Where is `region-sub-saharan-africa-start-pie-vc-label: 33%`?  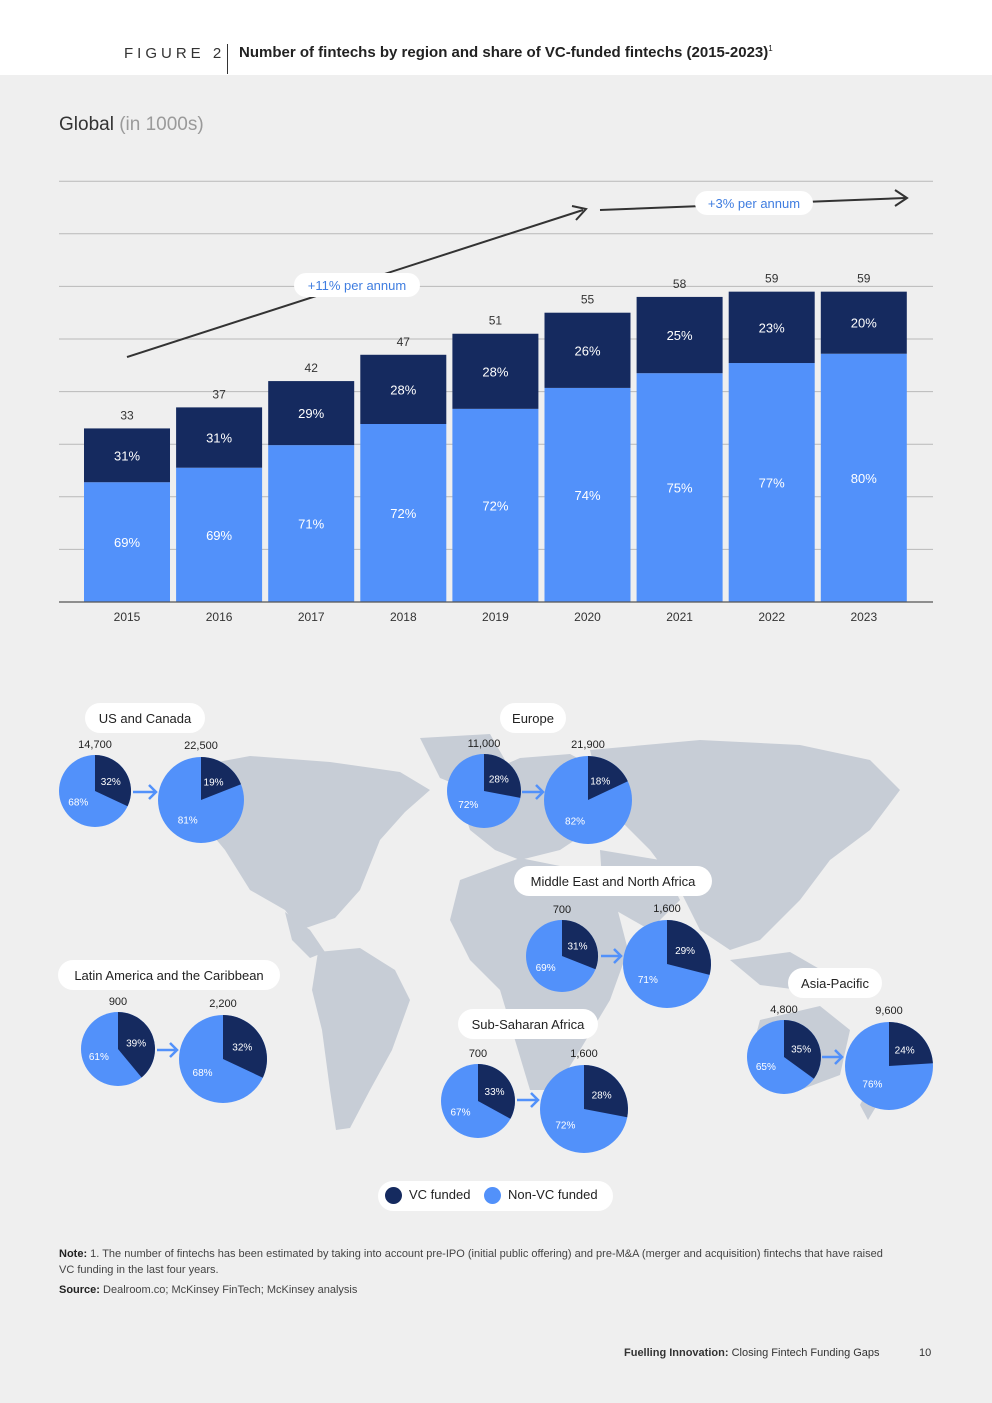
region-sub-saharan-africa-start-pie-vc-label: 33% is located at coordinates (495, 1092).